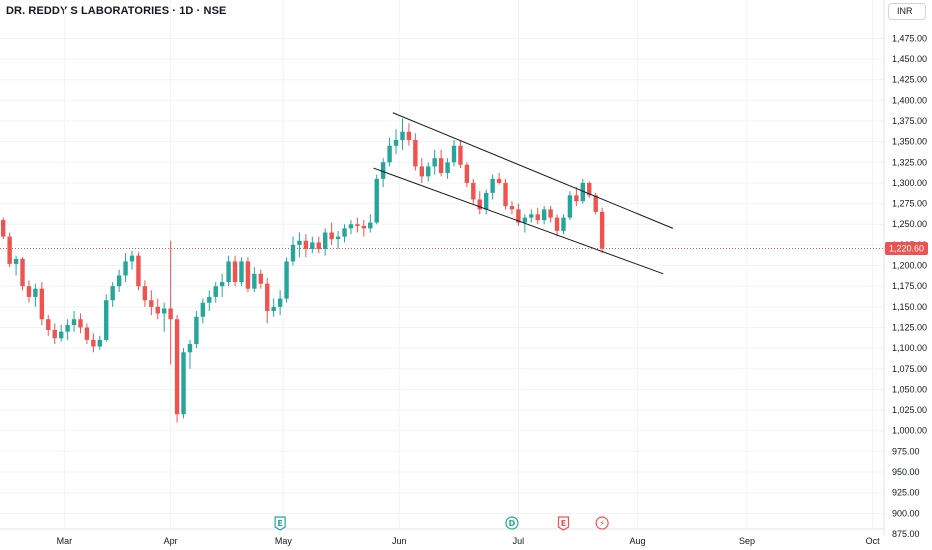 This screenshot has height=550, width=932. I want to click on x-tick-label: Mar, so click(65, 541).